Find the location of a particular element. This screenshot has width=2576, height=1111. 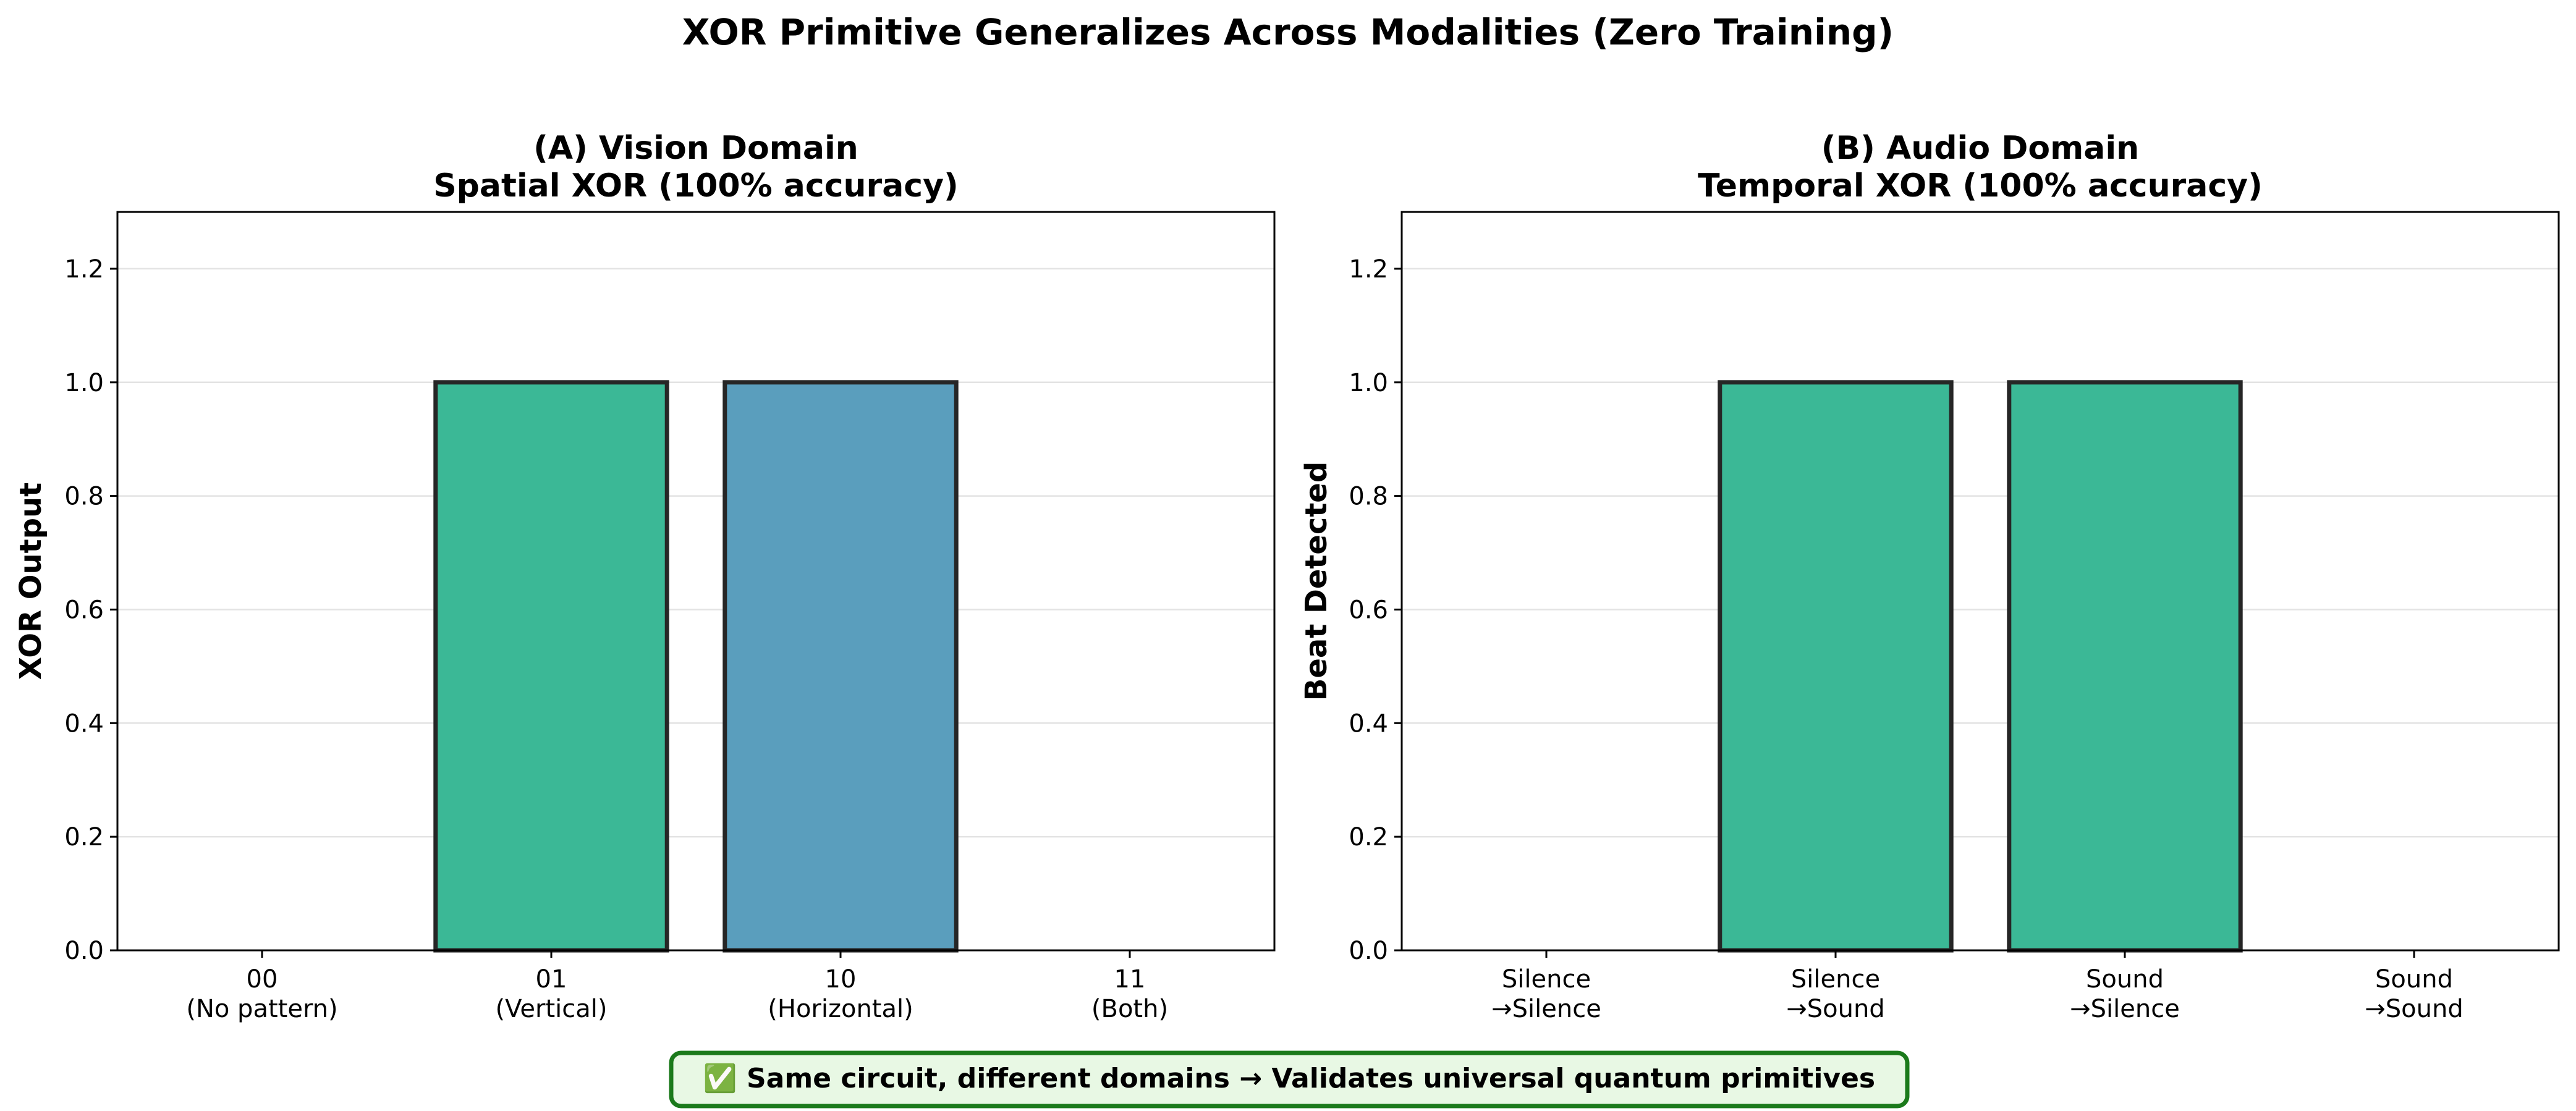

footer-note-background is located at coordinates (1289, 1079).